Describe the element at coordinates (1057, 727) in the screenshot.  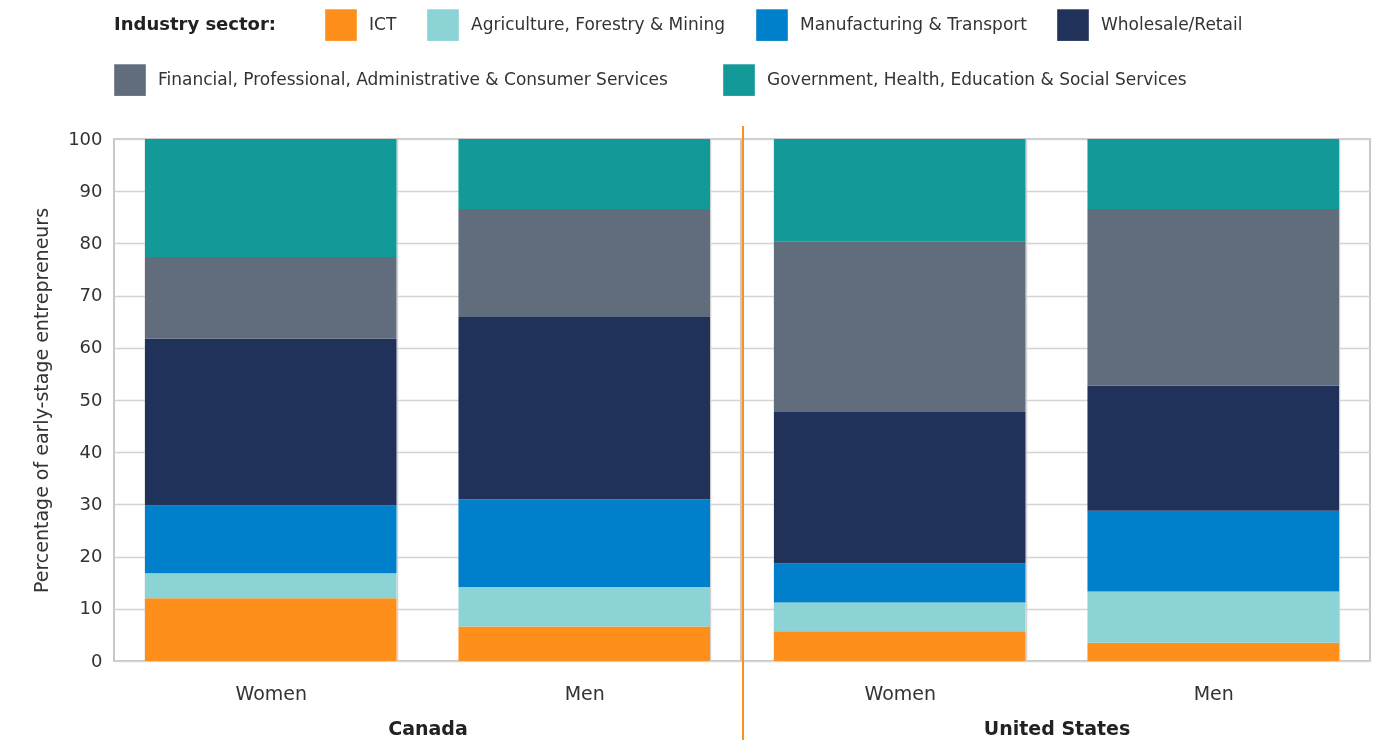
I see `x-axis-title: United States` at that location.